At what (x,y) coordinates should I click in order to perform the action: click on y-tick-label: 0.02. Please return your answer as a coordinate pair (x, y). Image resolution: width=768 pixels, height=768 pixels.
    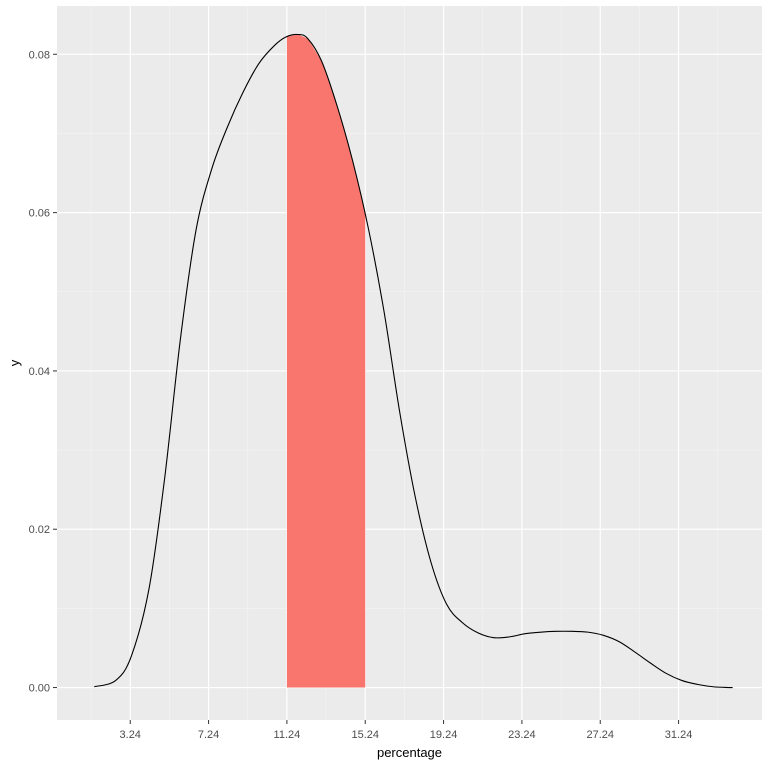
    Looking at the image, I should click on (39, 530).